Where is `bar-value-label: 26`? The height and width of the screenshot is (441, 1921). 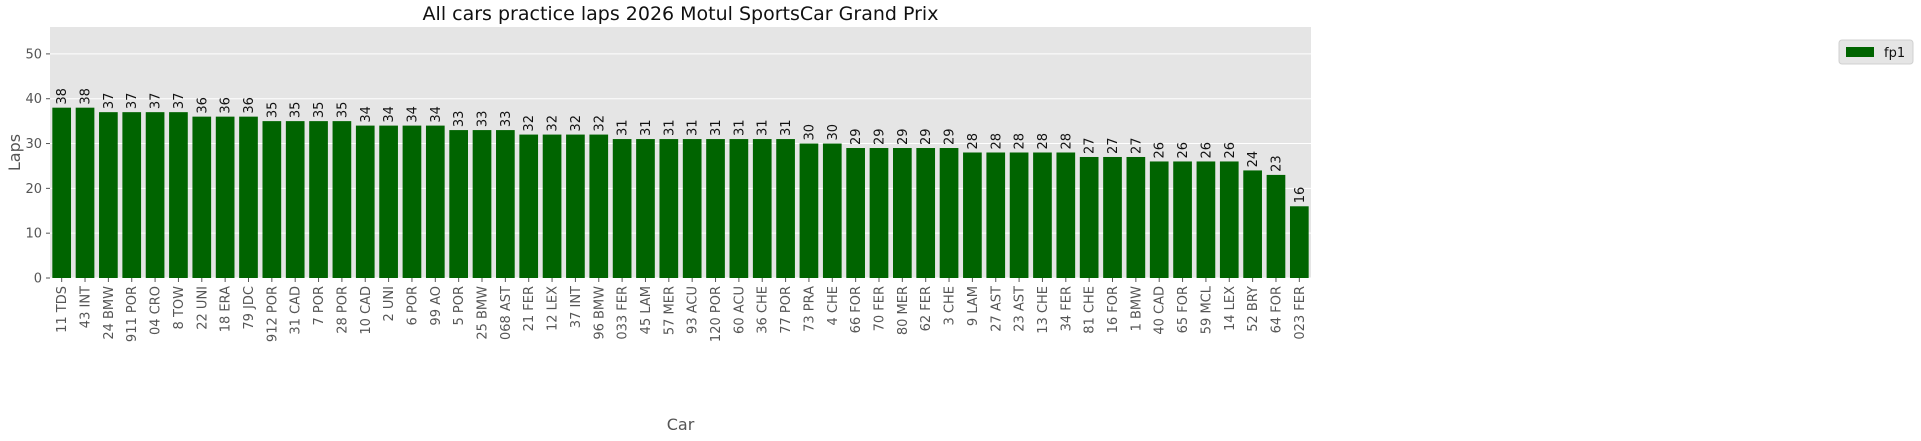
bar-value-label: 26 is located at coordinates (1206, 150).